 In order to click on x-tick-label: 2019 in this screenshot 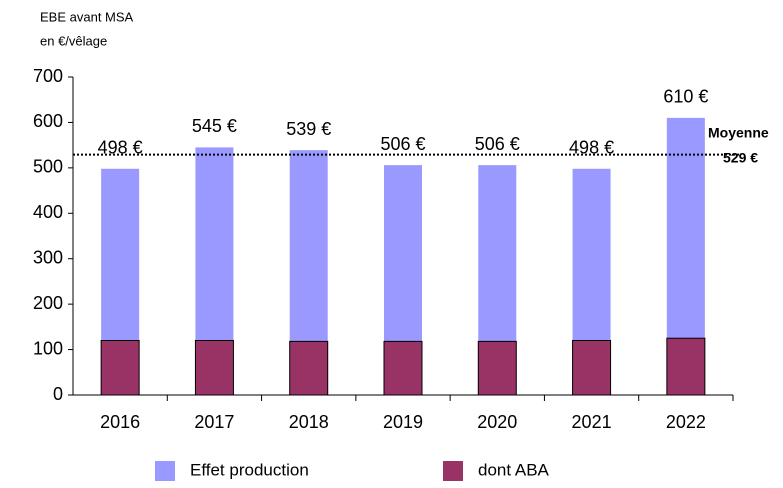, I will do `click(403, 422)`.